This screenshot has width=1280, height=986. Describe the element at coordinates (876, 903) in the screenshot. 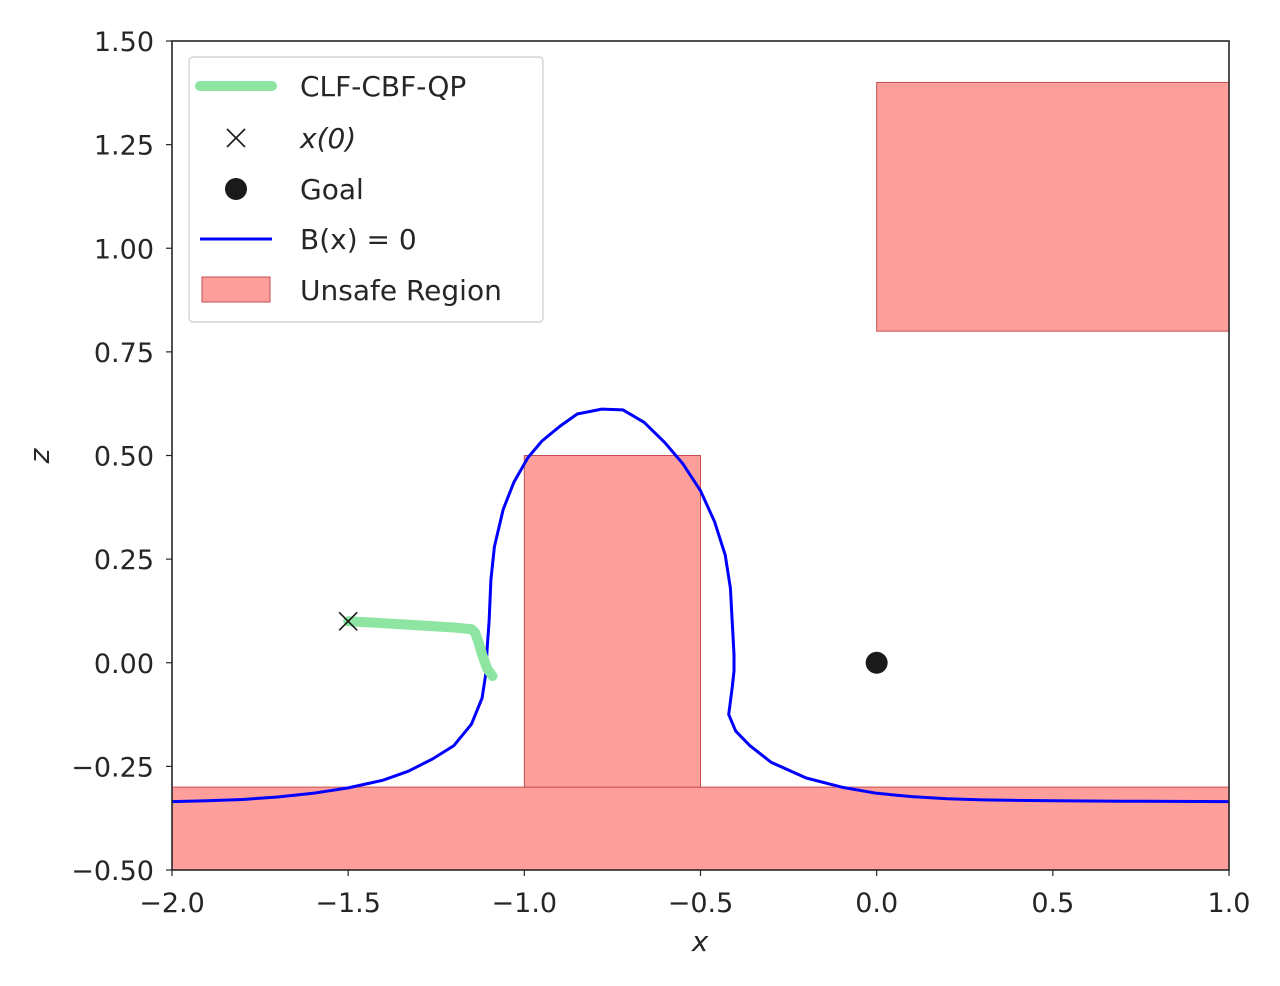

I see `x-tick-label: 0.0` at that location.